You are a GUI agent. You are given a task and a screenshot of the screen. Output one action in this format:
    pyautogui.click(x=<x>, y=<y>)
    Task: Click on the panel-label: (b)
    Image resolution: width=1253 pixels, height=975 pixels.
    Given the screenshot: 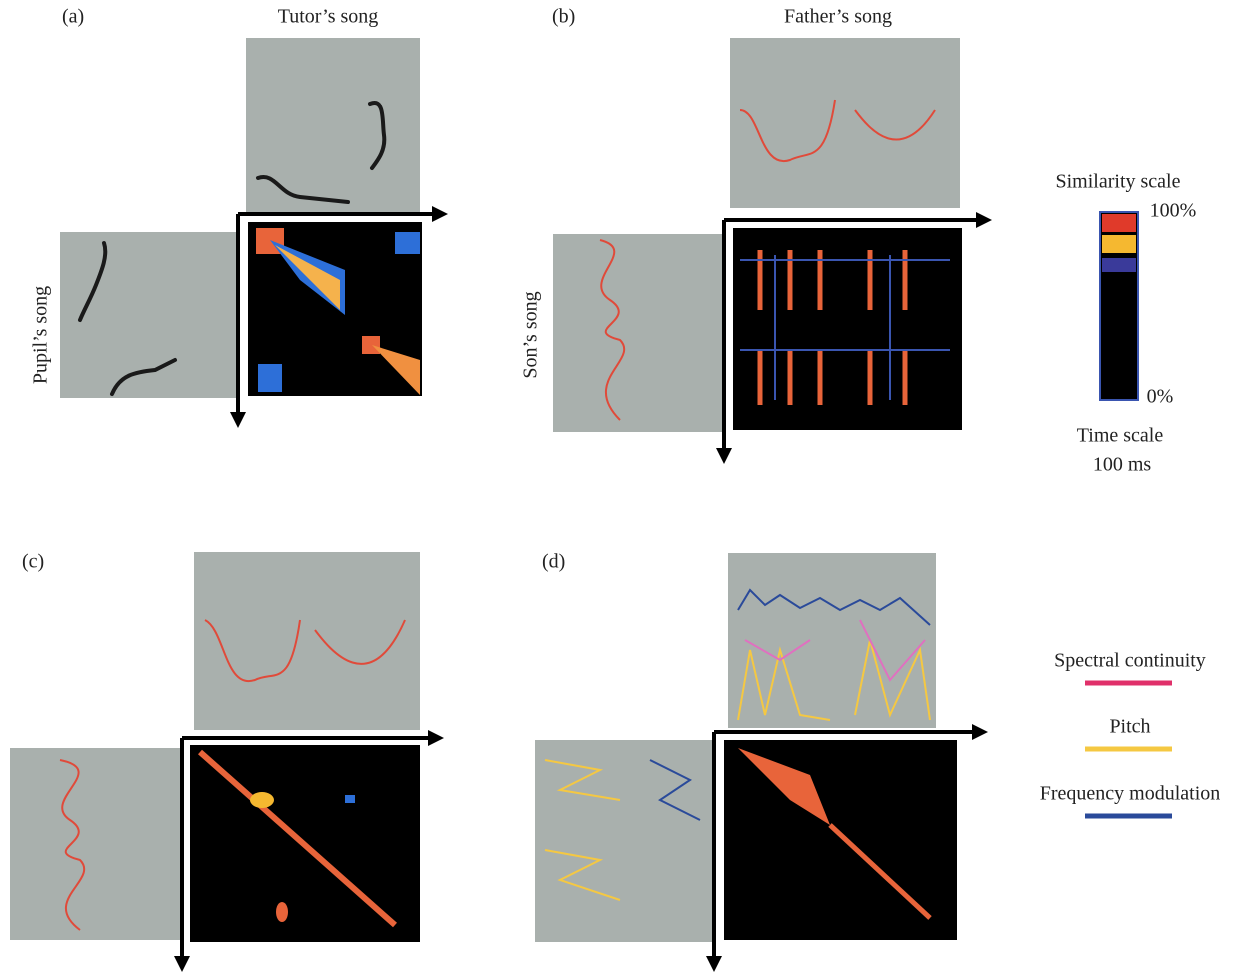 What is the action you would take?
    pyautogui.click(x=563, y=17)
    